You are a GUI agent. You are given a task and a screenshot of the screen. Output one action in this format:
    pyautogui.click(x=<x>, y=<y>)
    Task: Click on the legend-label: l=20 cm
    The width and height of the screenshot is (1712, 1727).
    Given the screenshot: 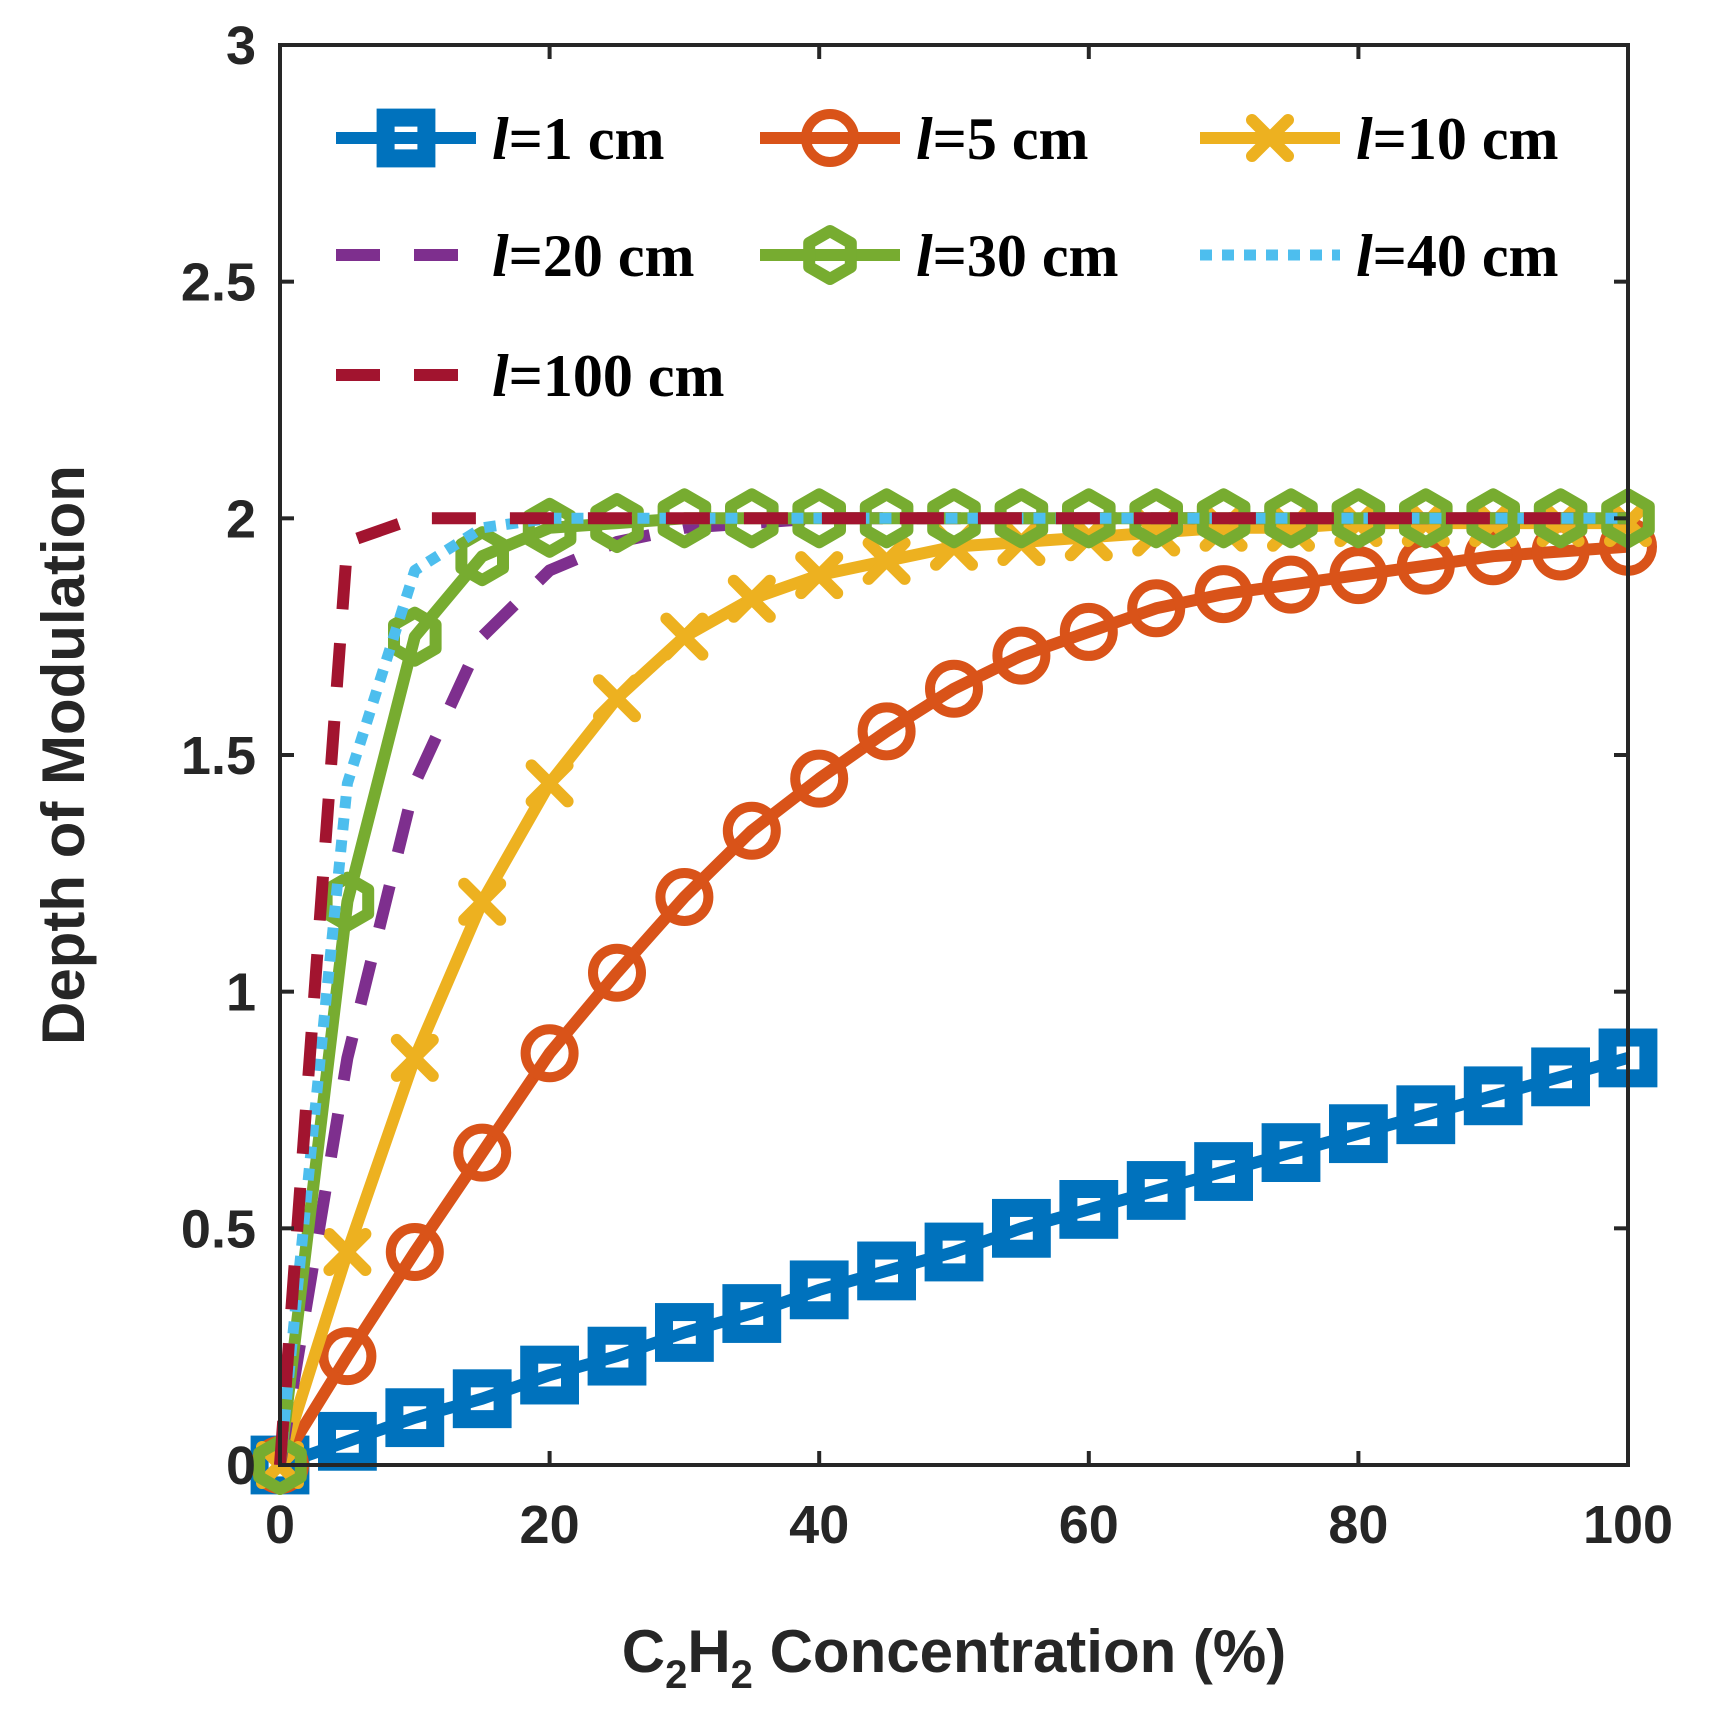 What is the action you would take?
    pyautogui.click(x=593, y=256)
    